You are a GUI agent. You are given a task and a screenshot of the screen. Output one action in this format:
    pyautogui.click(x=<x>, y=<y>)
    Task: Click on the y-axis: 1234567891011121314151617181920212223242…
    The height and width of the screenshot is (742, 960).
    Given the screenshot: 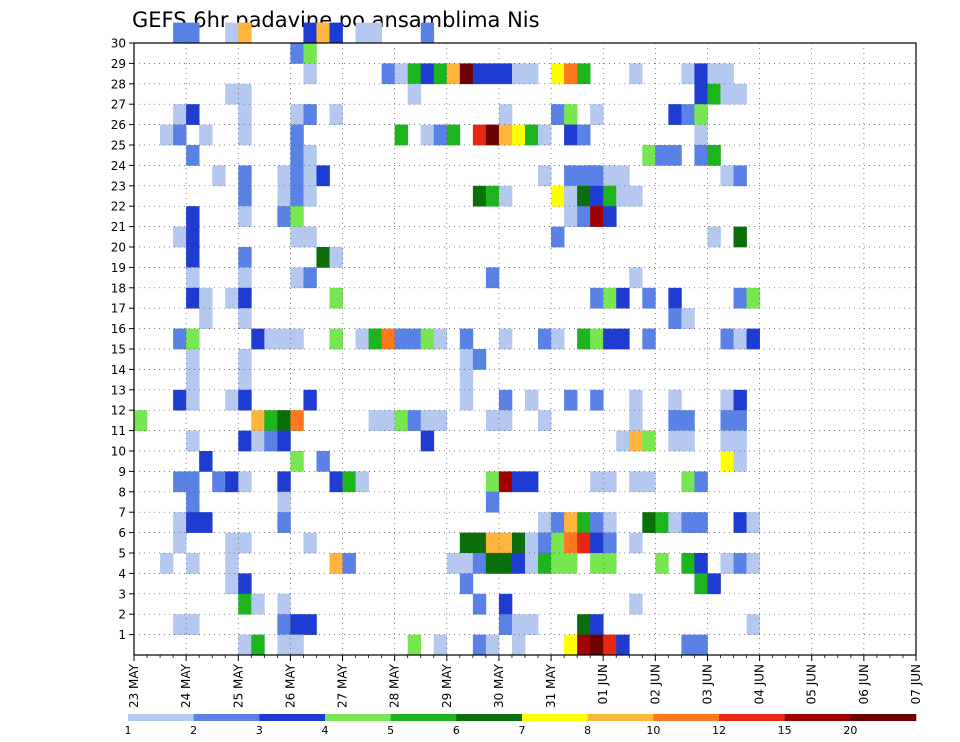 What is the action you would take?
    pyautogui.click(x=122, y=339)
    